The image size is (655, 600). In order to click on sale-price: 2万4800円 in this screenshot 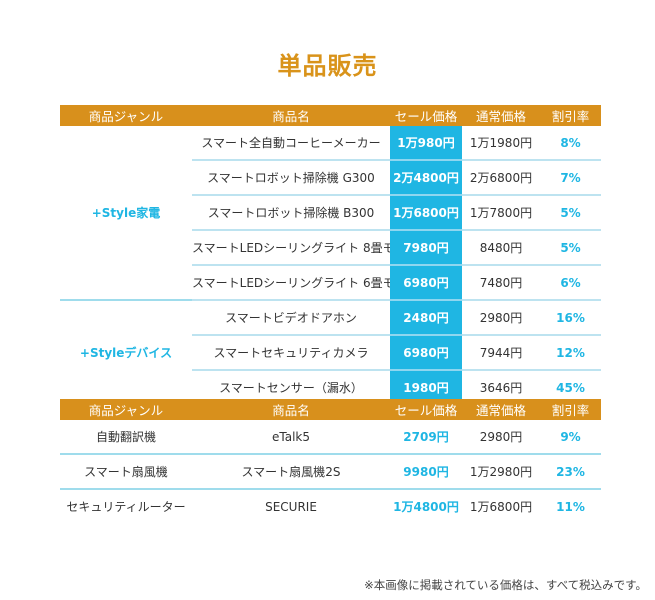, I will do `click(426, 178)`.